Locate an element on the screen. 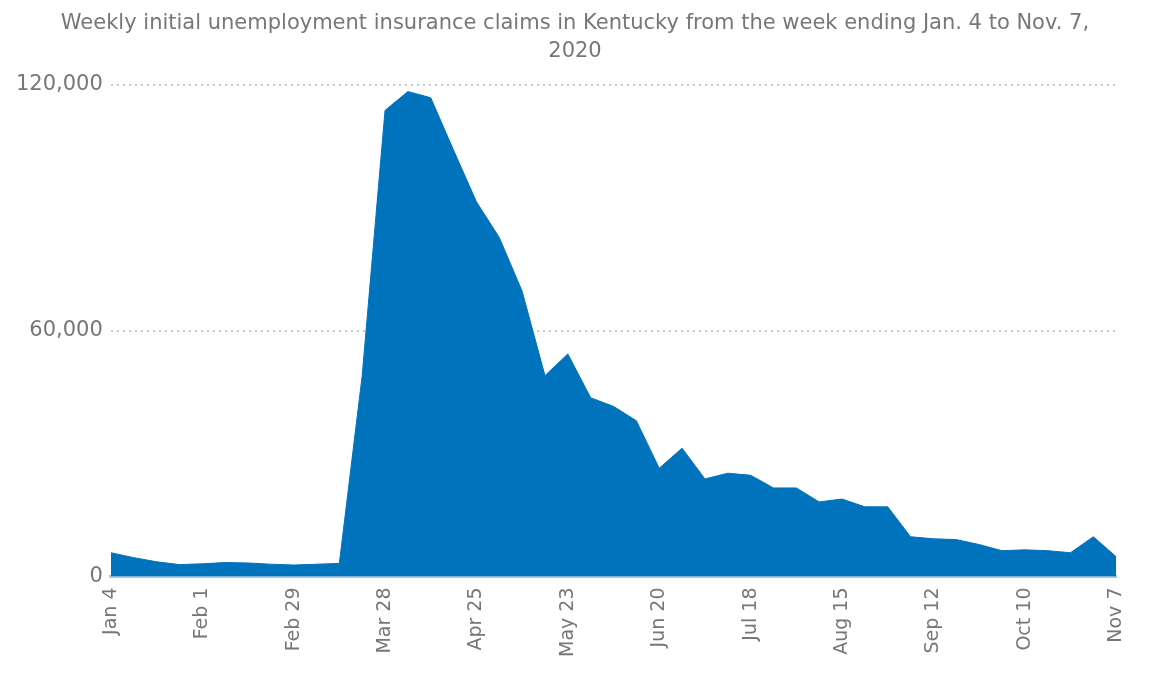 This screenshot has height=674, width=1150. x-tick-label: Aug 15 is located at coordinates (839, 621).